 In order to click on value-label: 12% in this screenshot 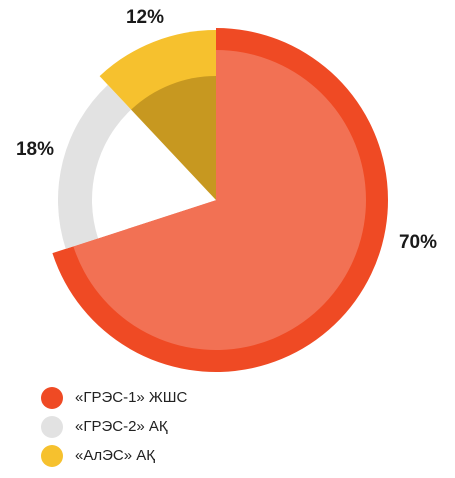, I will do `click(145, 17)`.